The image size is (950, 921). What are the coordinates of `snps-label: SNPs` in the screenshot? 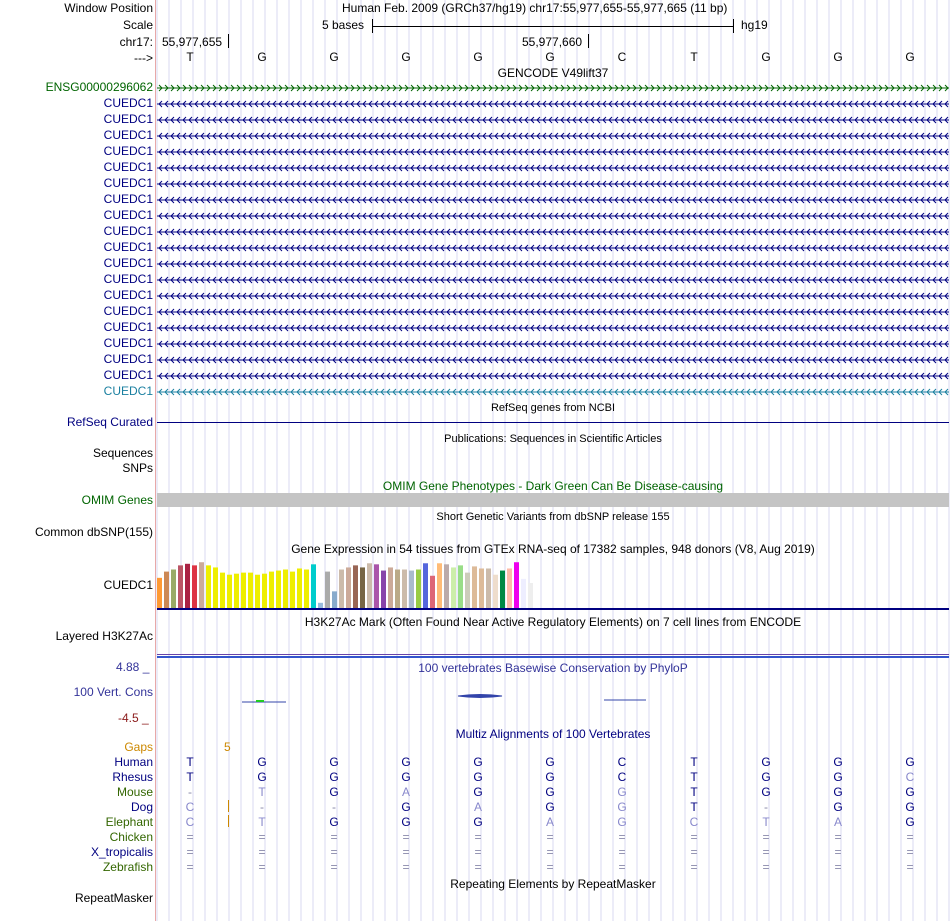 It's located at (137, 468).